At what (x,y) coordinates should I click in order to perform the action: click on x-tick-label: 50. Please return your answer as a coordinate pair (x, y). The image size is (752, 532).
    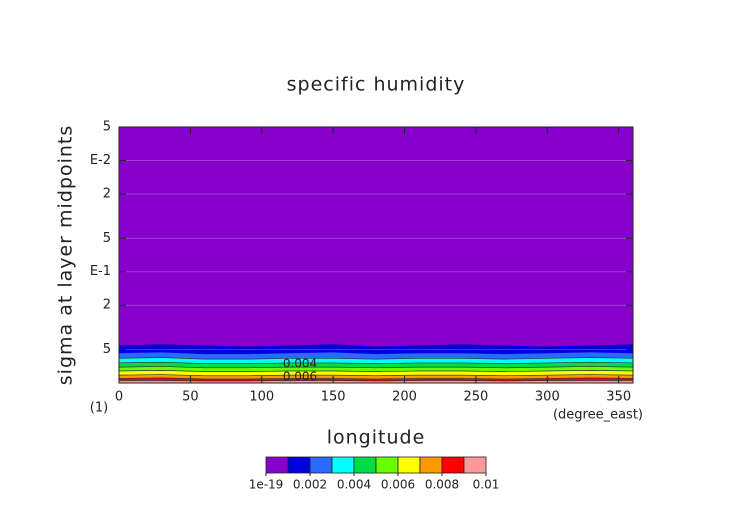
    Looking at the image, I should click on (190, 397).